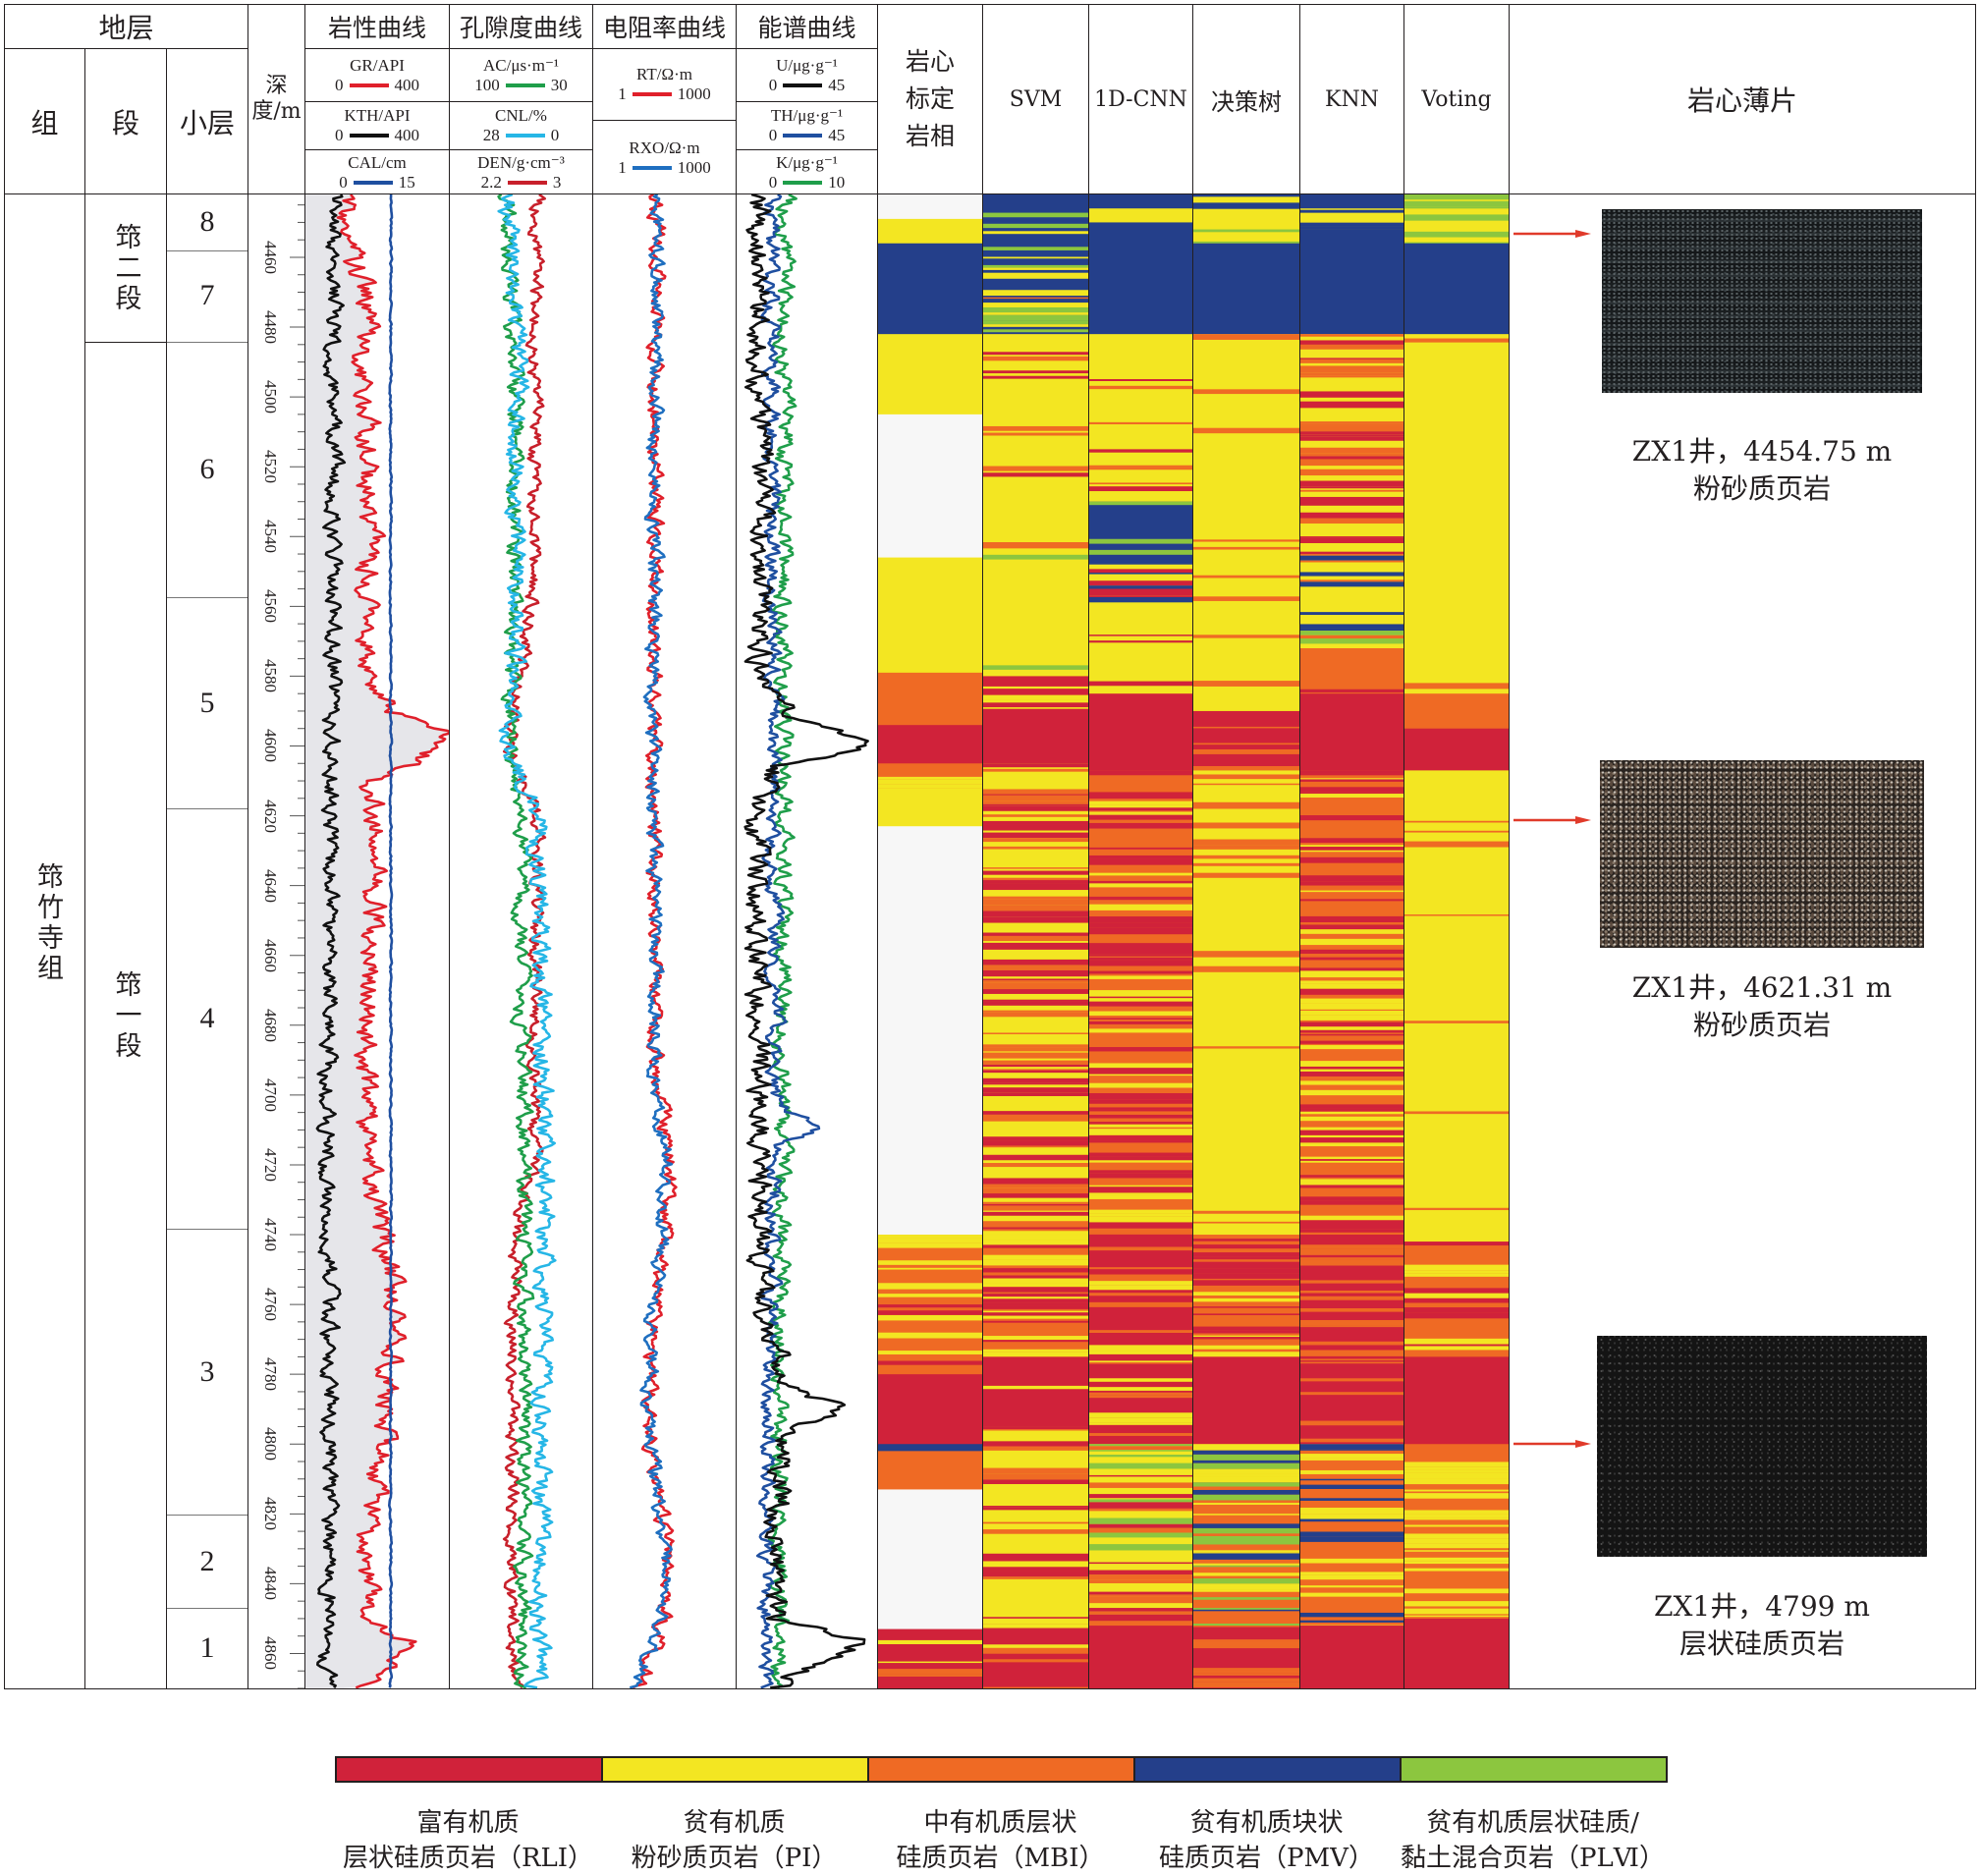 The height and width of the screenshot is (1876, 1981). What do you see at coordinates (491, 135) in the screenshot?
I see `curve-min: 28` at bounding box center [491, 135].